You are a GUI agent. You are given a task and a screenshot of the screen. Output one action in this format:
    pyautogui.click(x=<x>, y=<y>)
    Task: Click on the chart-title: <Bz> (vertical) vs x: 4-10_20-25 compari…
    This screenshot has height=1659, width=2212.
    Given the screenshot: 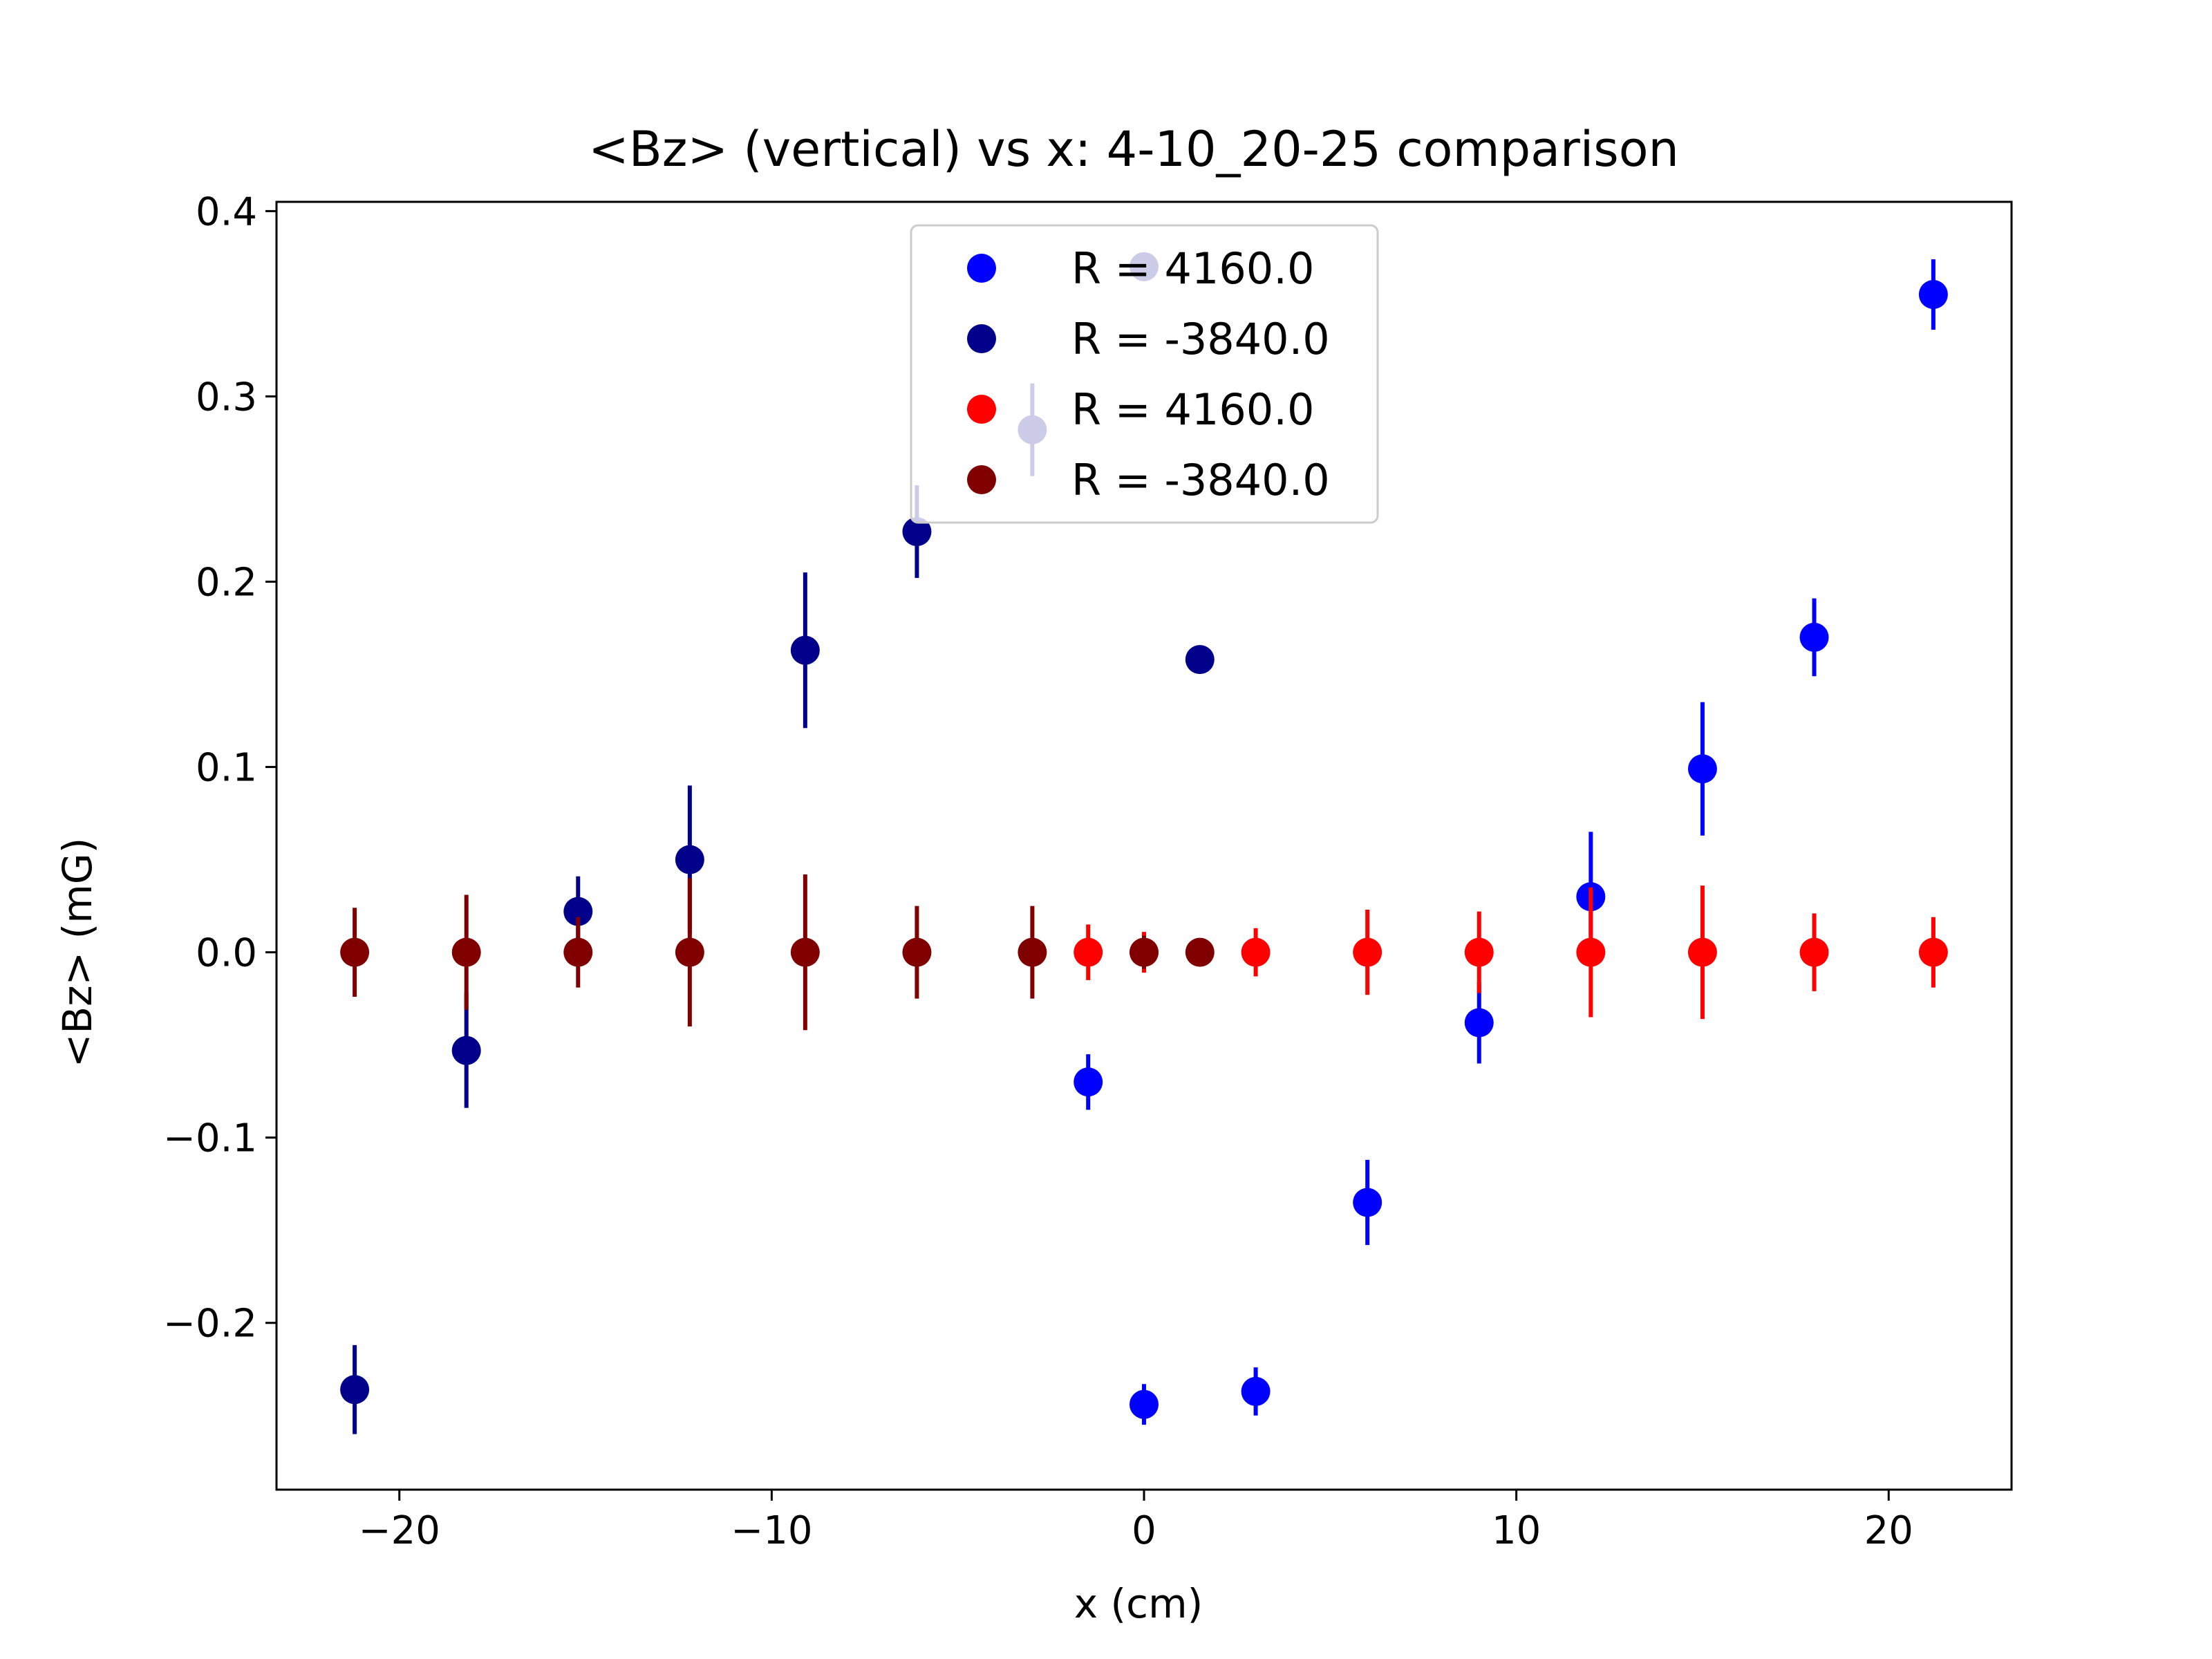 What is the action you would take?
    pyautogui.click(x=1133, y=150)
    